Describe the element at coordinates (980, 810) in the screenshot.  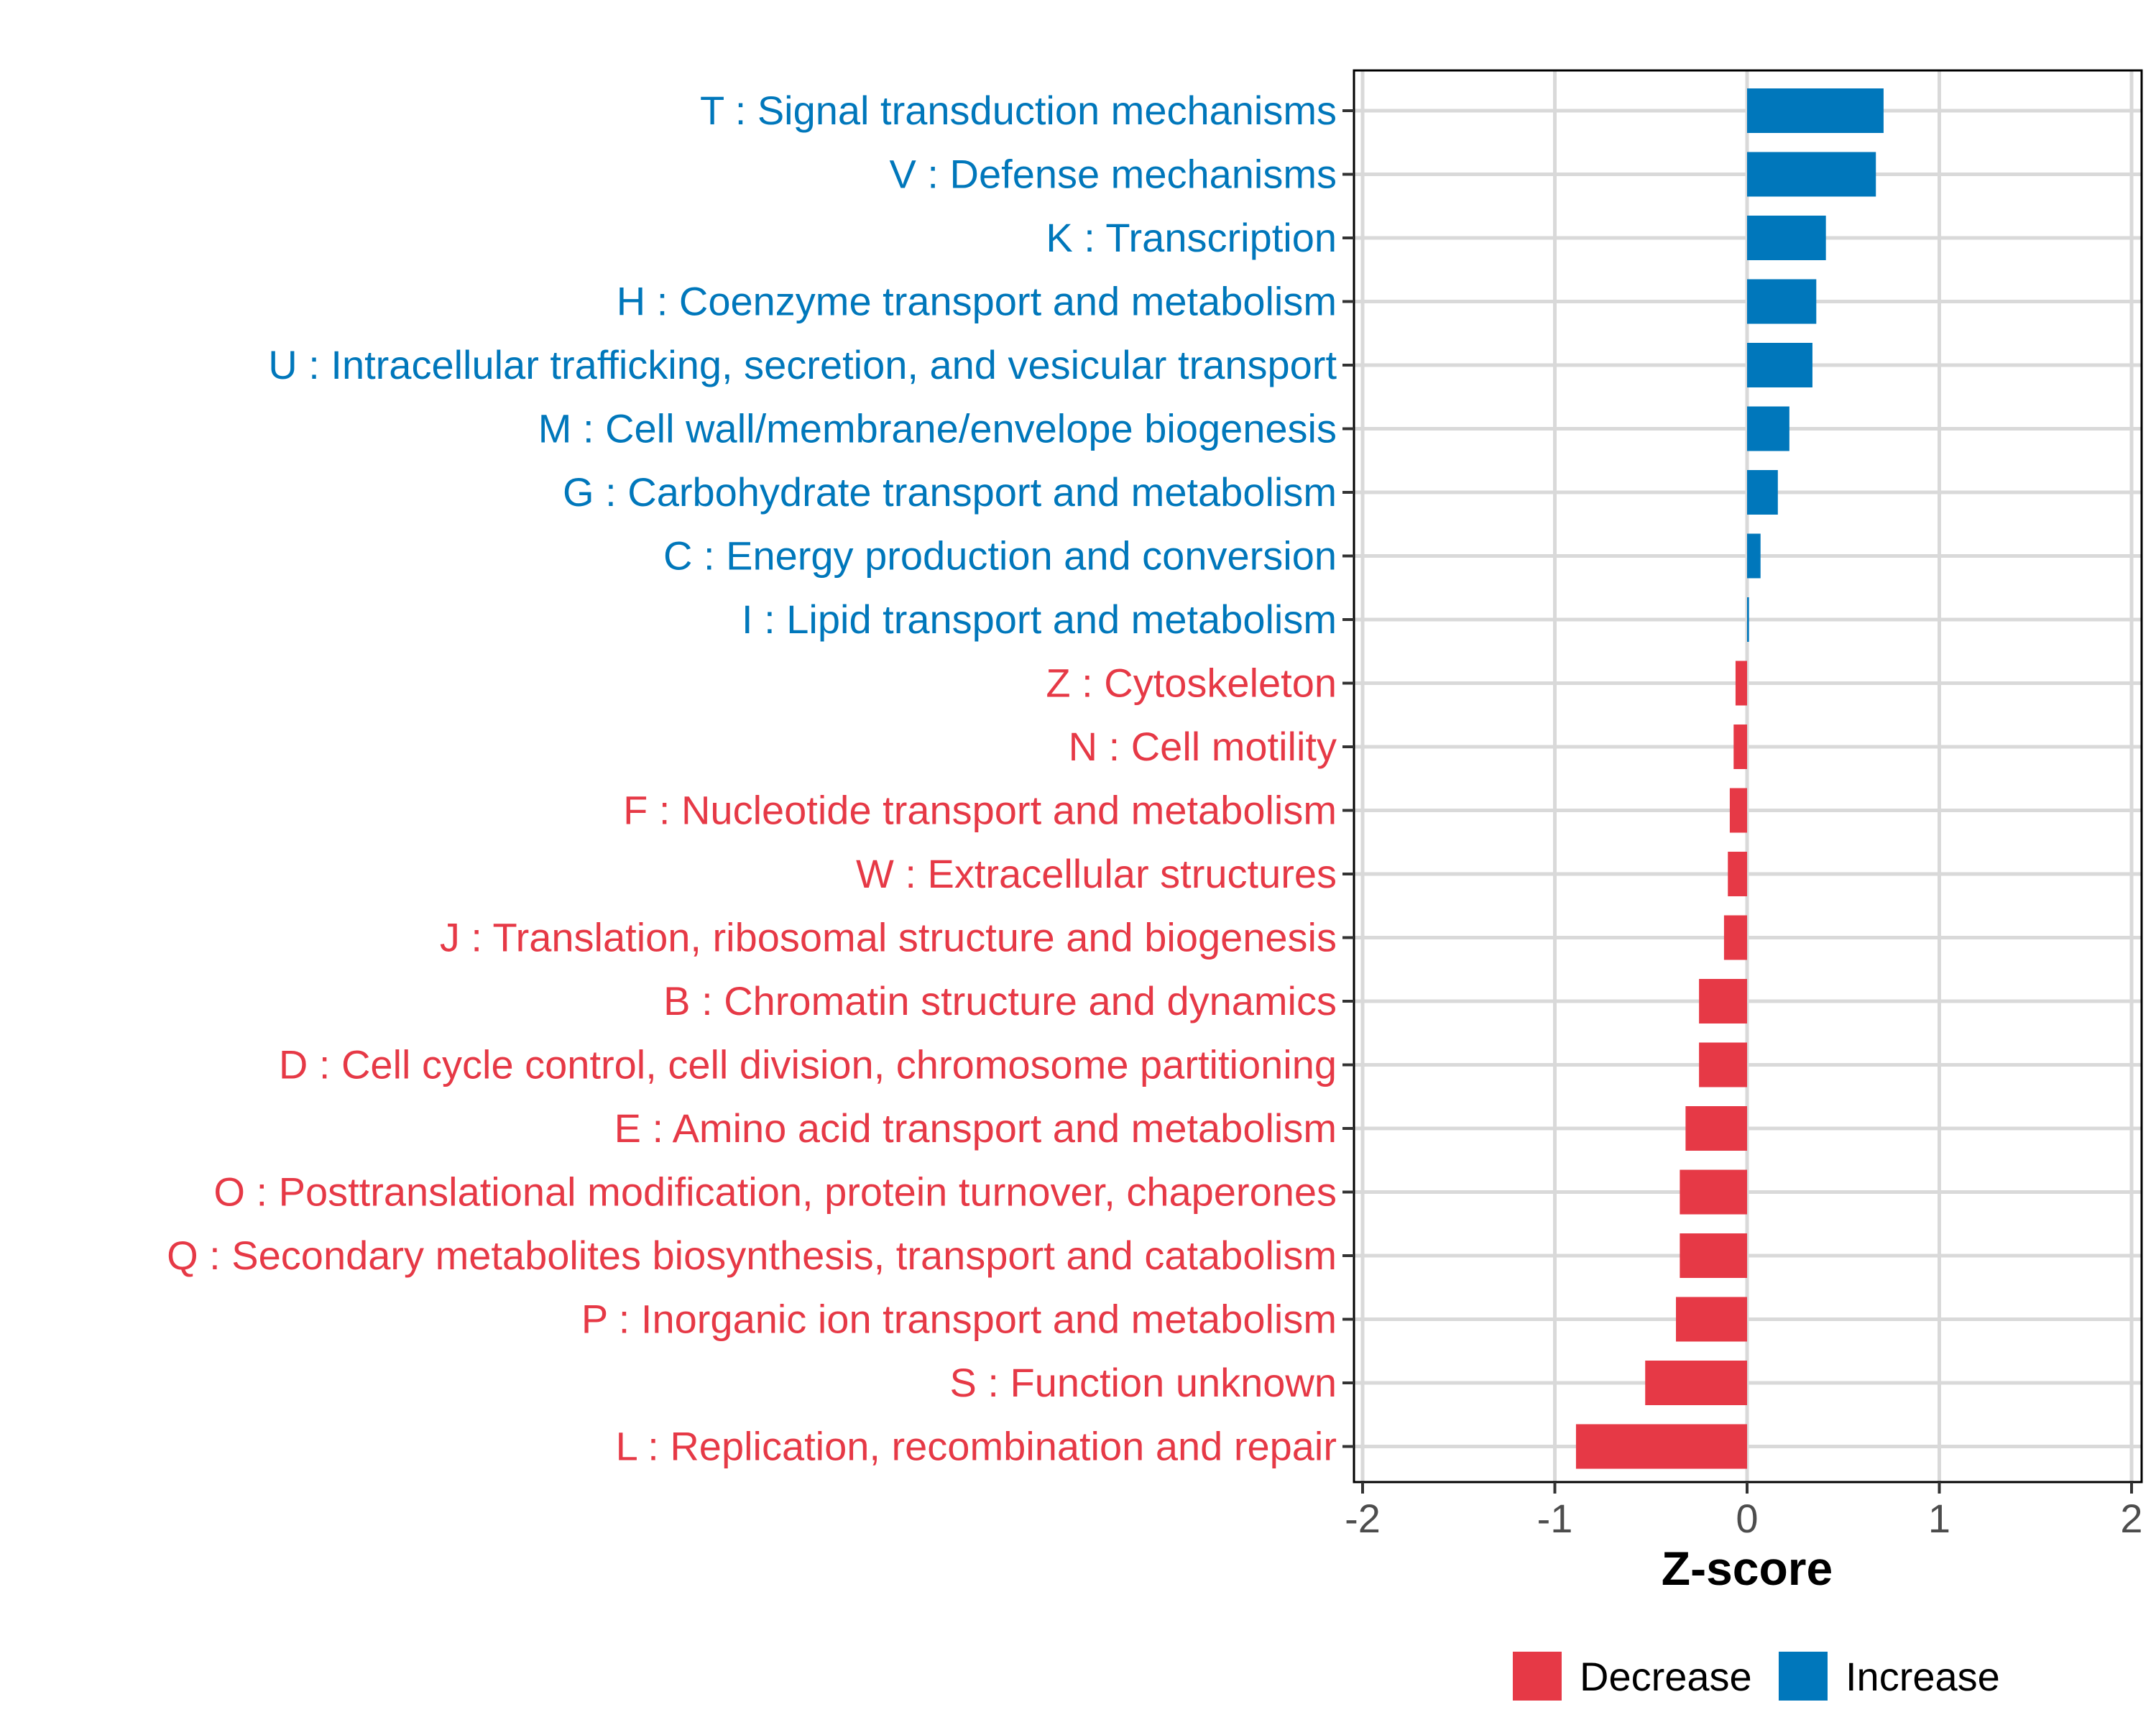
I see `y-tick-label: F : Nucleotide transport and metabolism` at that location.